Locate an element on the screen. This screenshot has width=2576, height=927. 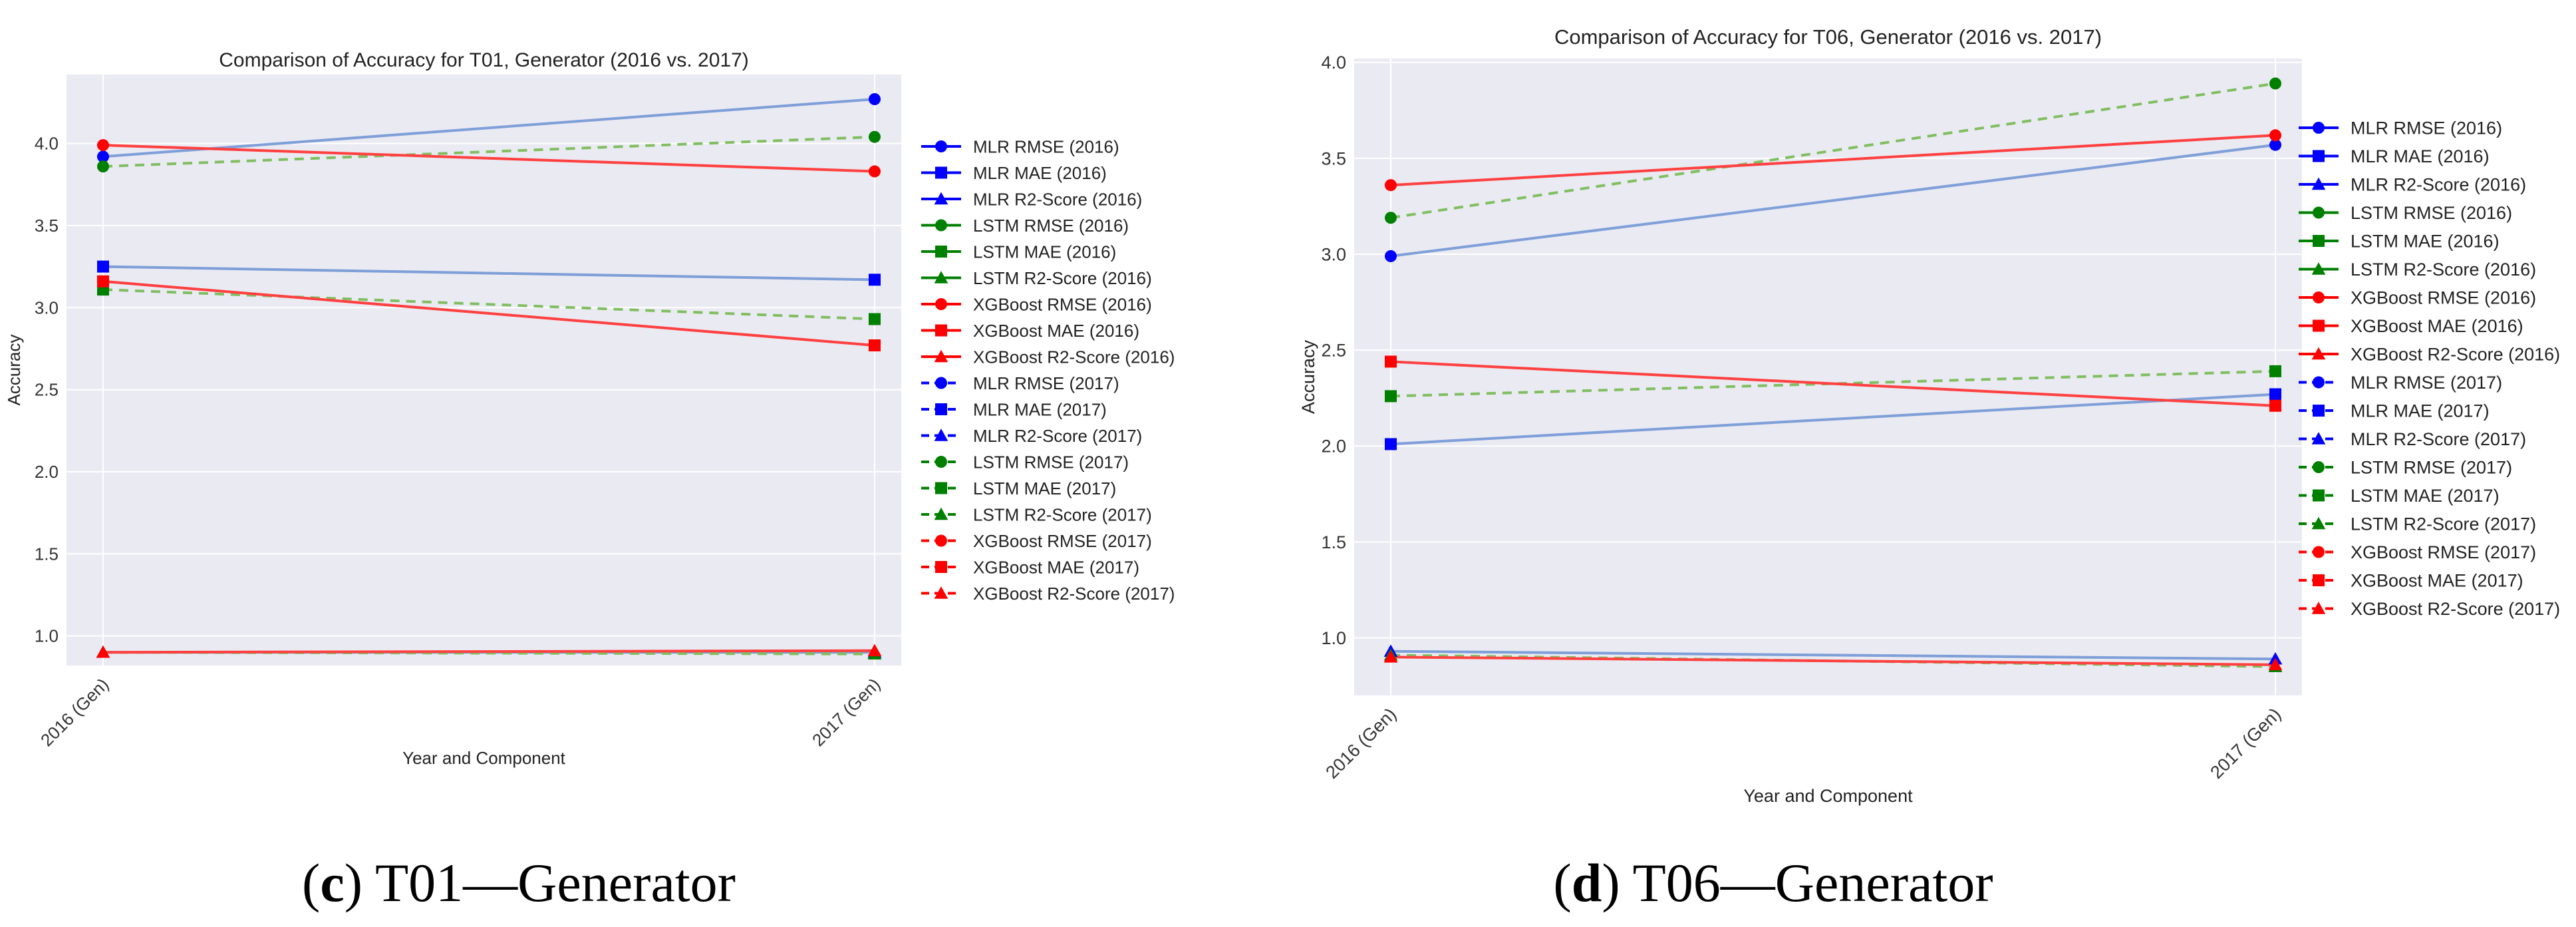
y-tick-label: 3.5 is located at coordinates (1333, 158).